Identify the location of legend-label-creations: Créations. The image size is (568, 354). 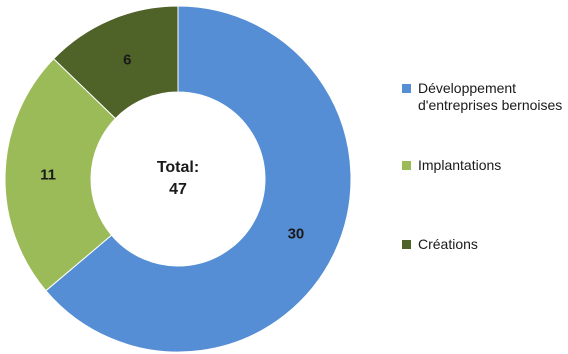
(448, 244).